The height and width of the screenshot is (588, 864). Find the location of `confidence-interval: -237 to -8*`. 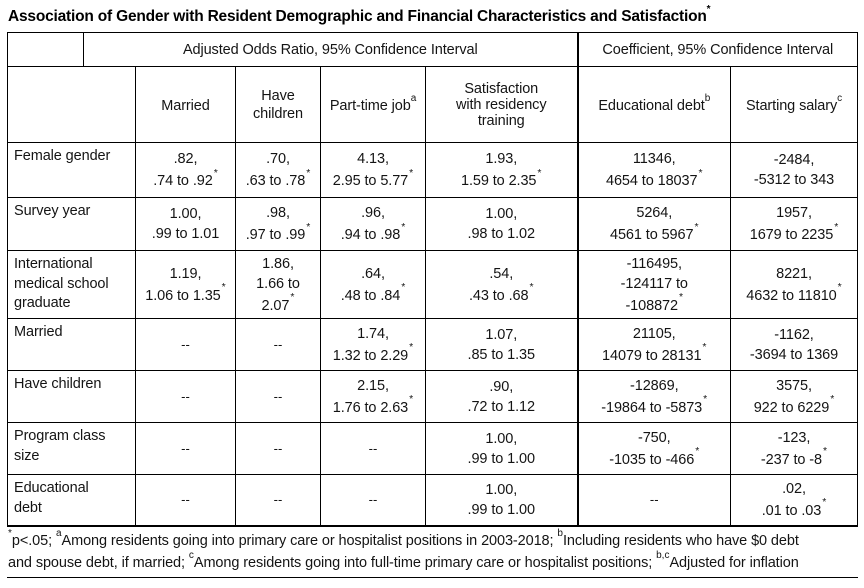

confidence-interval: -237 to -8* is located at coordinates (794, 456).